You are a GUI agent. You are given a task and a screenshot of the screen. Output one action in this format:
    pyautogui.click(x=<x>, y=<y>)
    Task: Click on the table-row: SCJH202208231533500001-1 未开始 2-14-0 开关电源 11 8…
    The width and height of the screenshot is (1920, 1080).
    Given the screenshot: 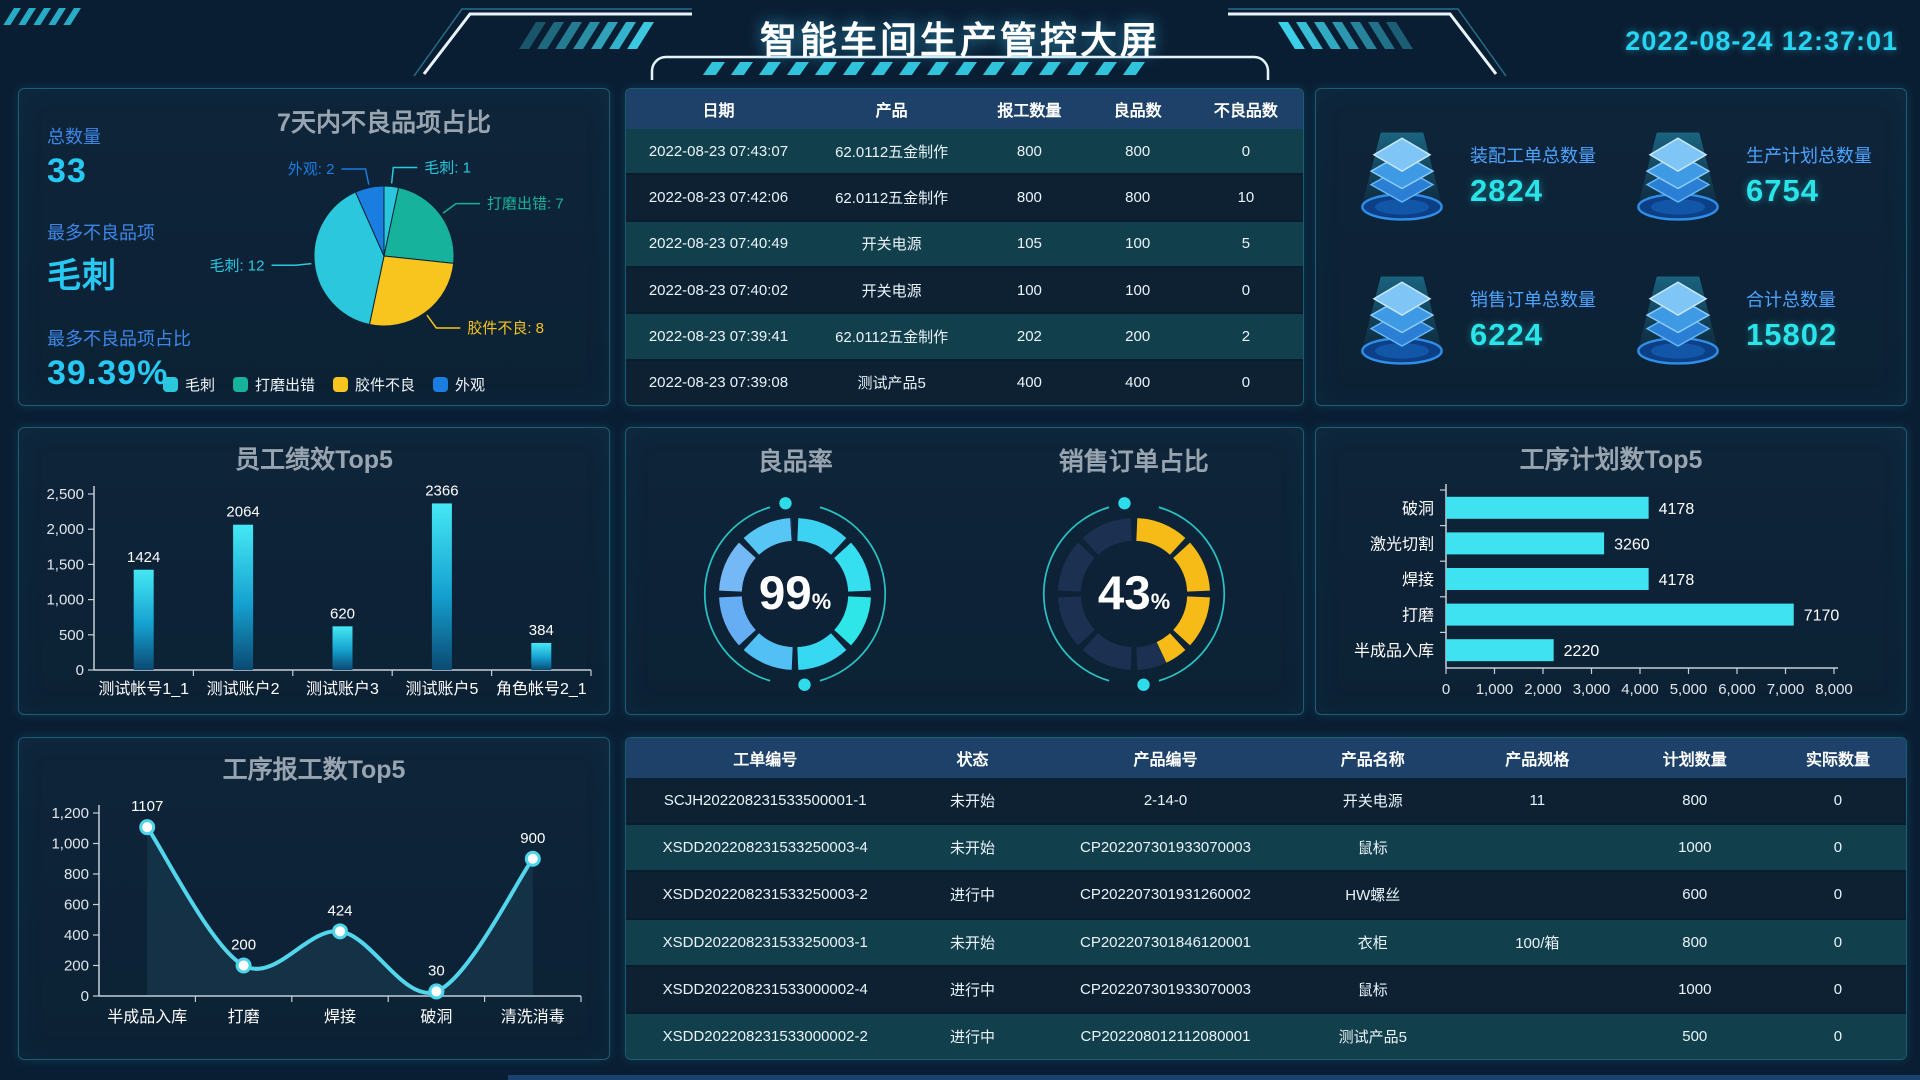 What is the action you would take?
    pyautogui.click(x=1266, y=802)
    